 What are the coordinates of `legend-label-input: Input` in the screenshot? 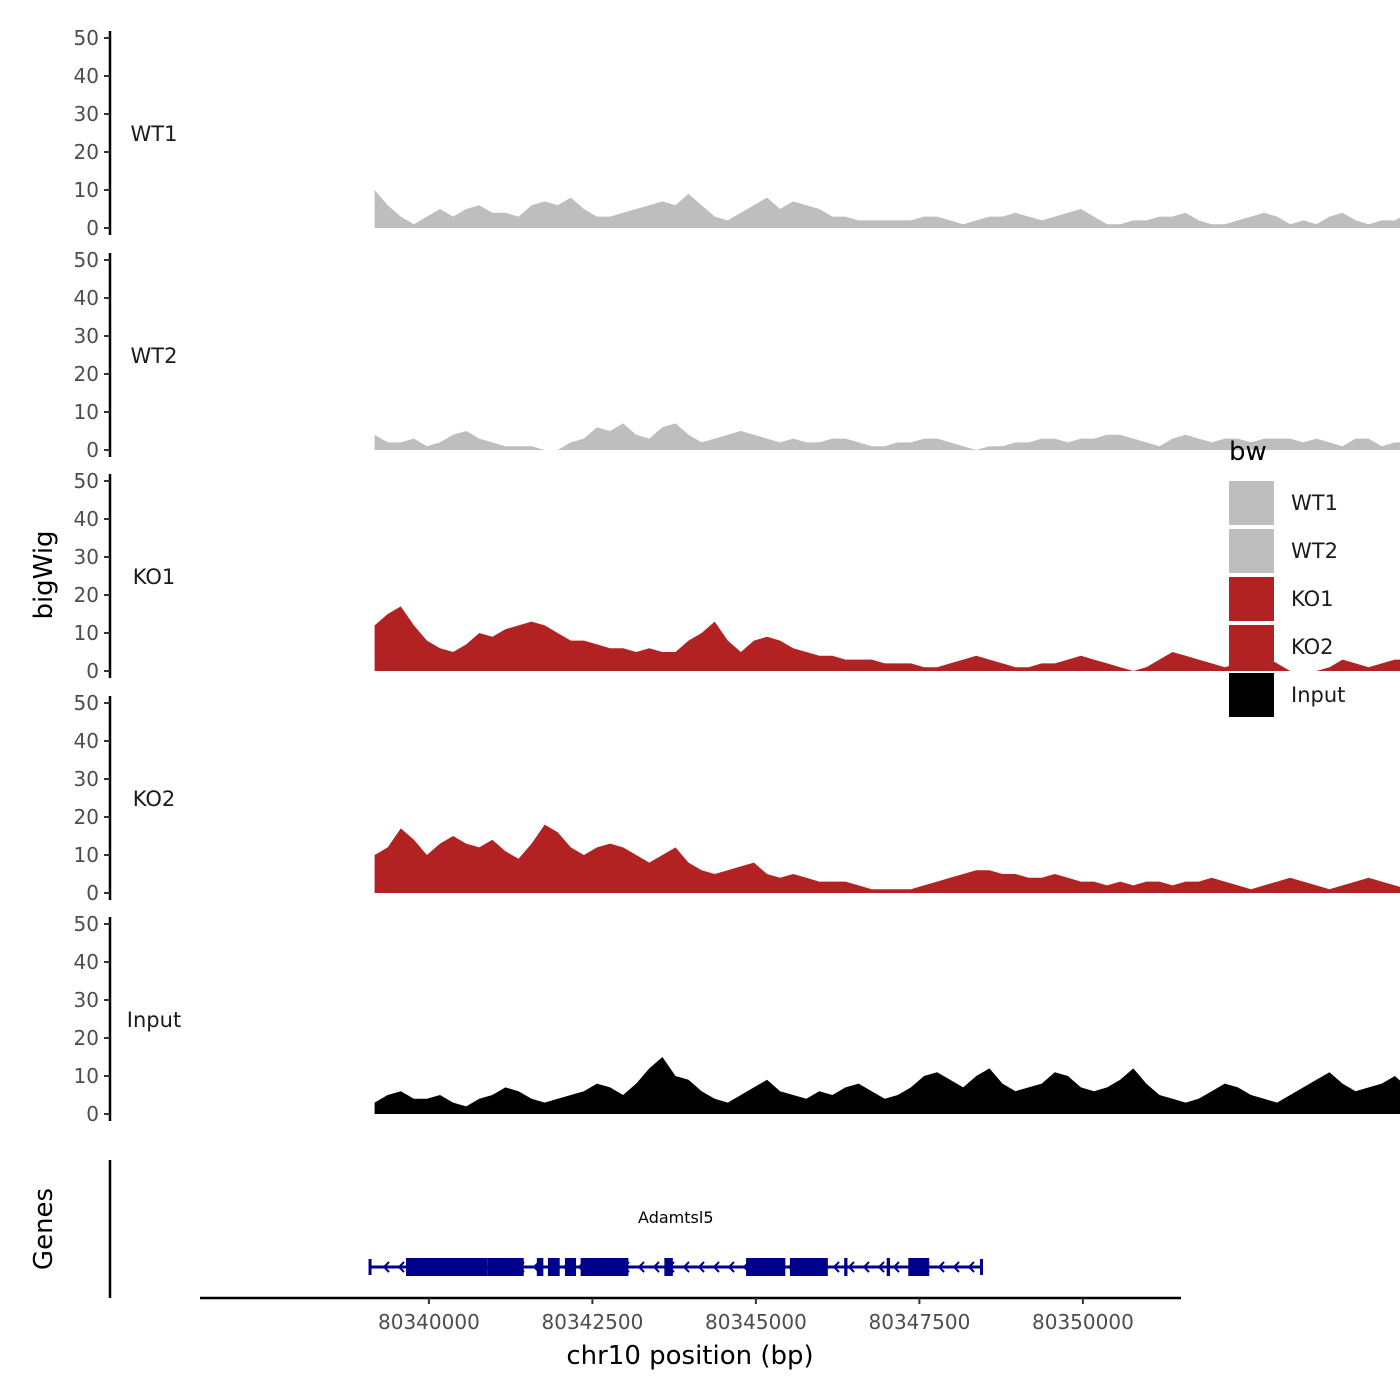 It's located at (1318, 695).